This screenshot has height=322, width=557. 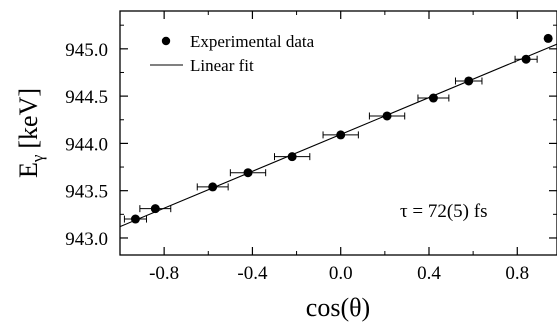 I want to click on y-axis-label-sub: γ, so click(x=37, y=158).